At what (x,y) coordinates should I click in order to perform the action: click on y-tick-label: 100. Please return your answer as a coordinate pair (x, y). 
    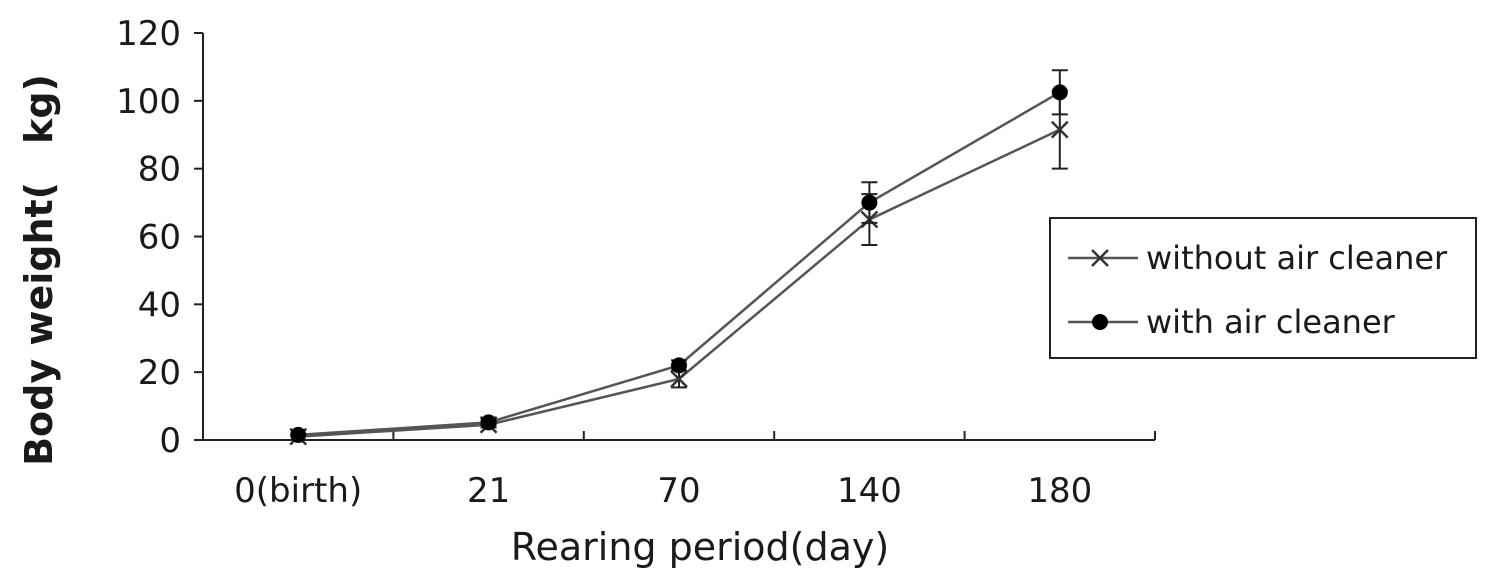
    Looking at the image, I should click on (148, 102).